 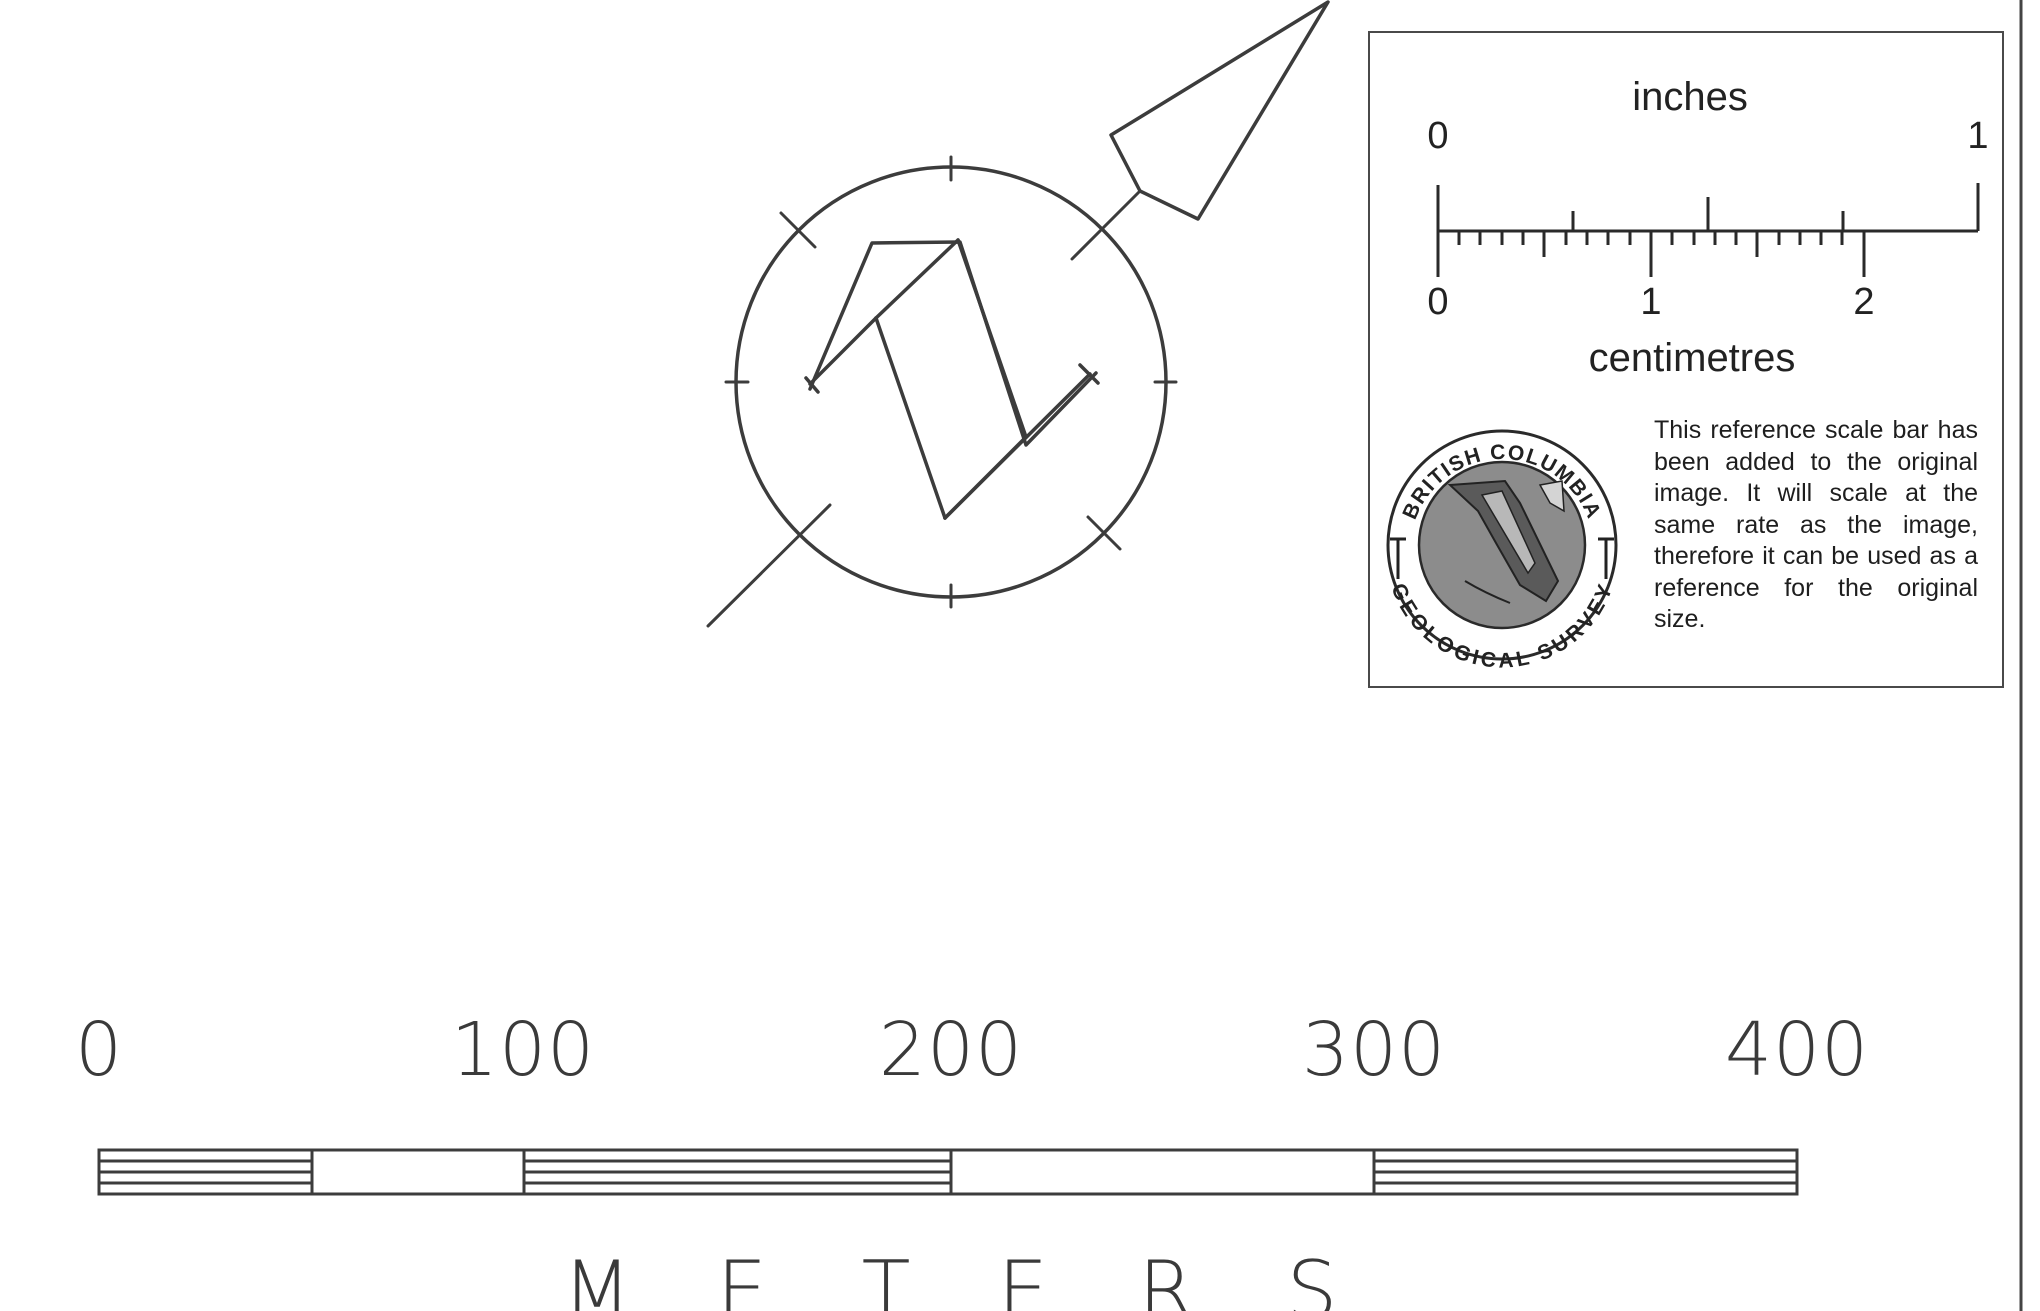 What do you see at coordinates (1797, 1050) in the screenshot?
I see `scale-label-400: 400` at bounding box center [1797, 1050].